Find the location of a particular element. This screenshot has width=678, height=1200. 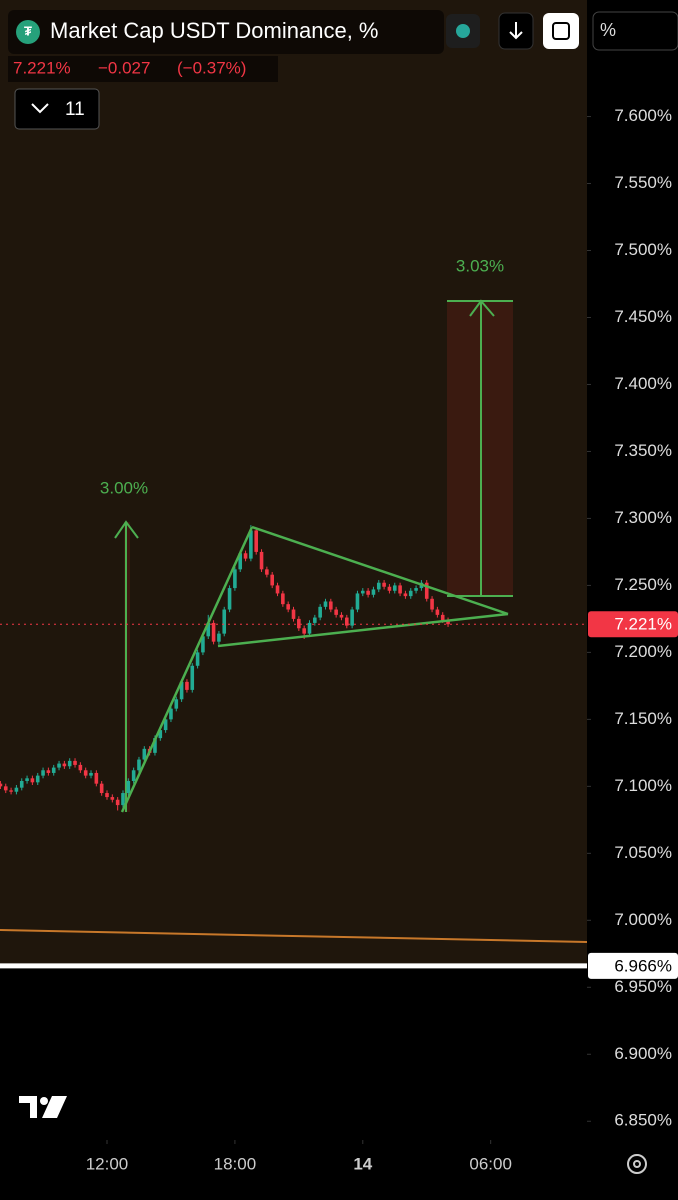

y-tick-label: 6.900% is located at coordinates (643, 1053).